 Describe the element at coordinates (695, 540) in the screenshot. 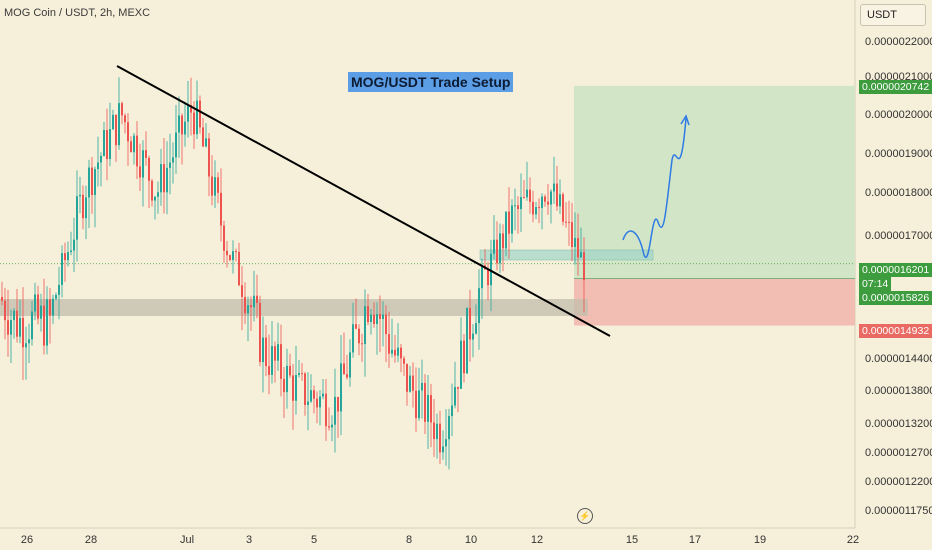

I see `time-tick-label: 17` at that location.